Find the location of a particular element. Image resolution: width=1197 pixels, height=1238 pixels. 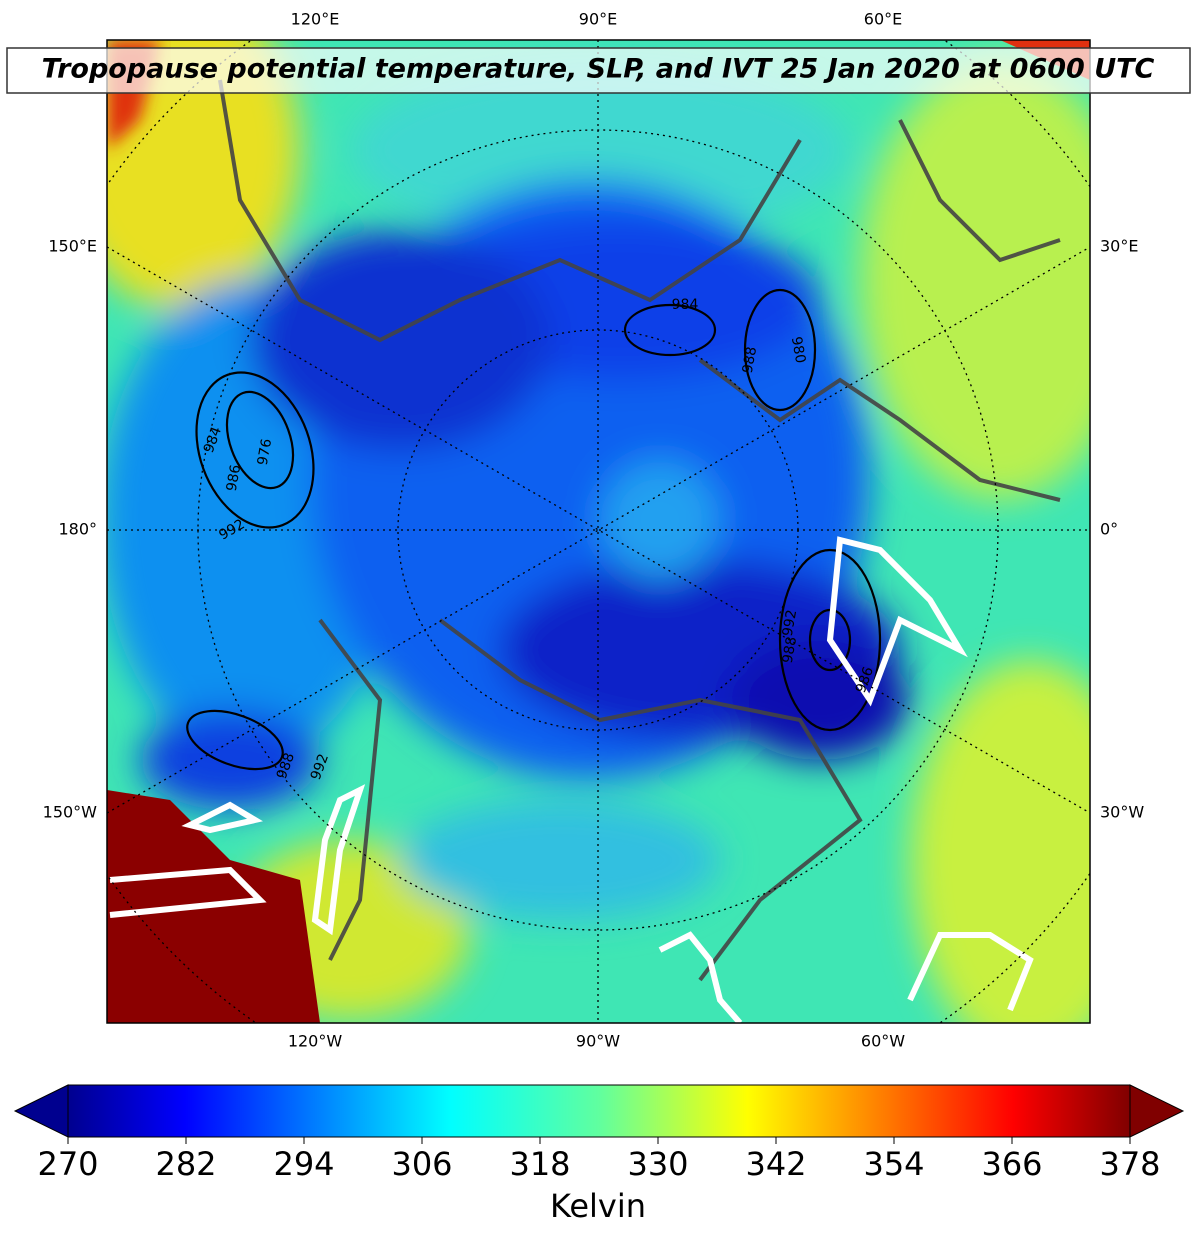

lon-label: 90°E is located at coordinates (598, 19).